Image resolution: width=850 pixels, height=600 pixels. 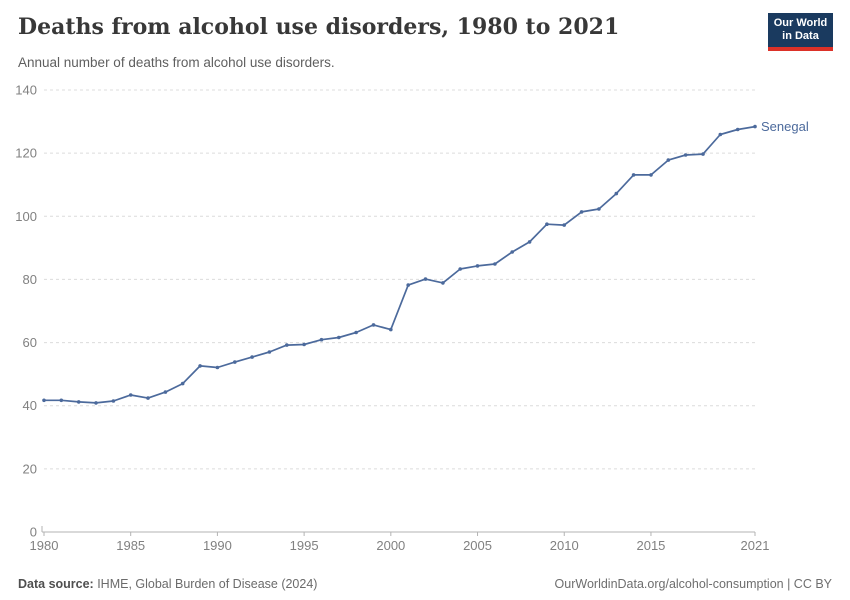 I want to click on y-axis-tick-label: 60, so click(x=30, y=342).